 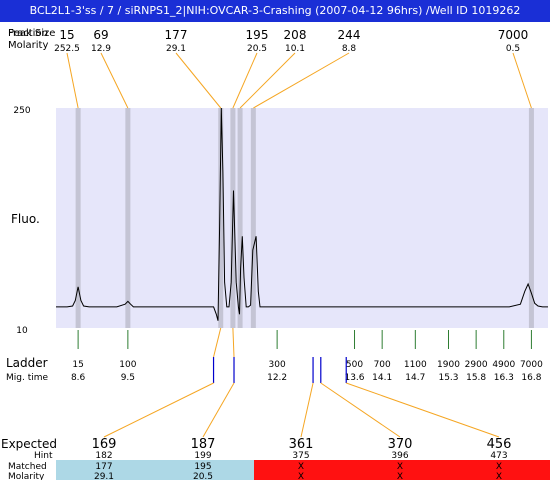 I want to click on hint-value: 199, so click(x=202, y=456).